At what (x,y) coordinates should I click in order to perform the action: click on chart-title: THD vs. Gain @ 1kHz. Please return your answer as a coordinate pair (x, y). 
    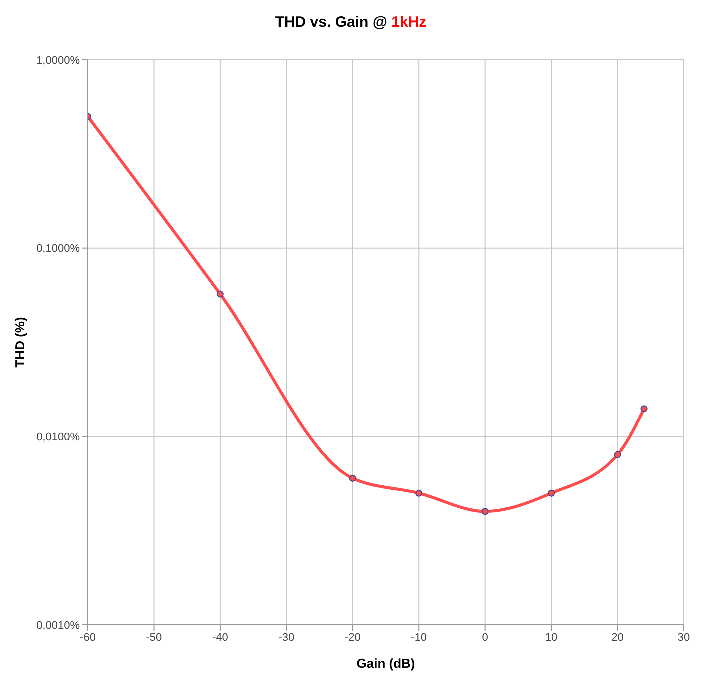
    Looking at the image, I should click on (351, 23).